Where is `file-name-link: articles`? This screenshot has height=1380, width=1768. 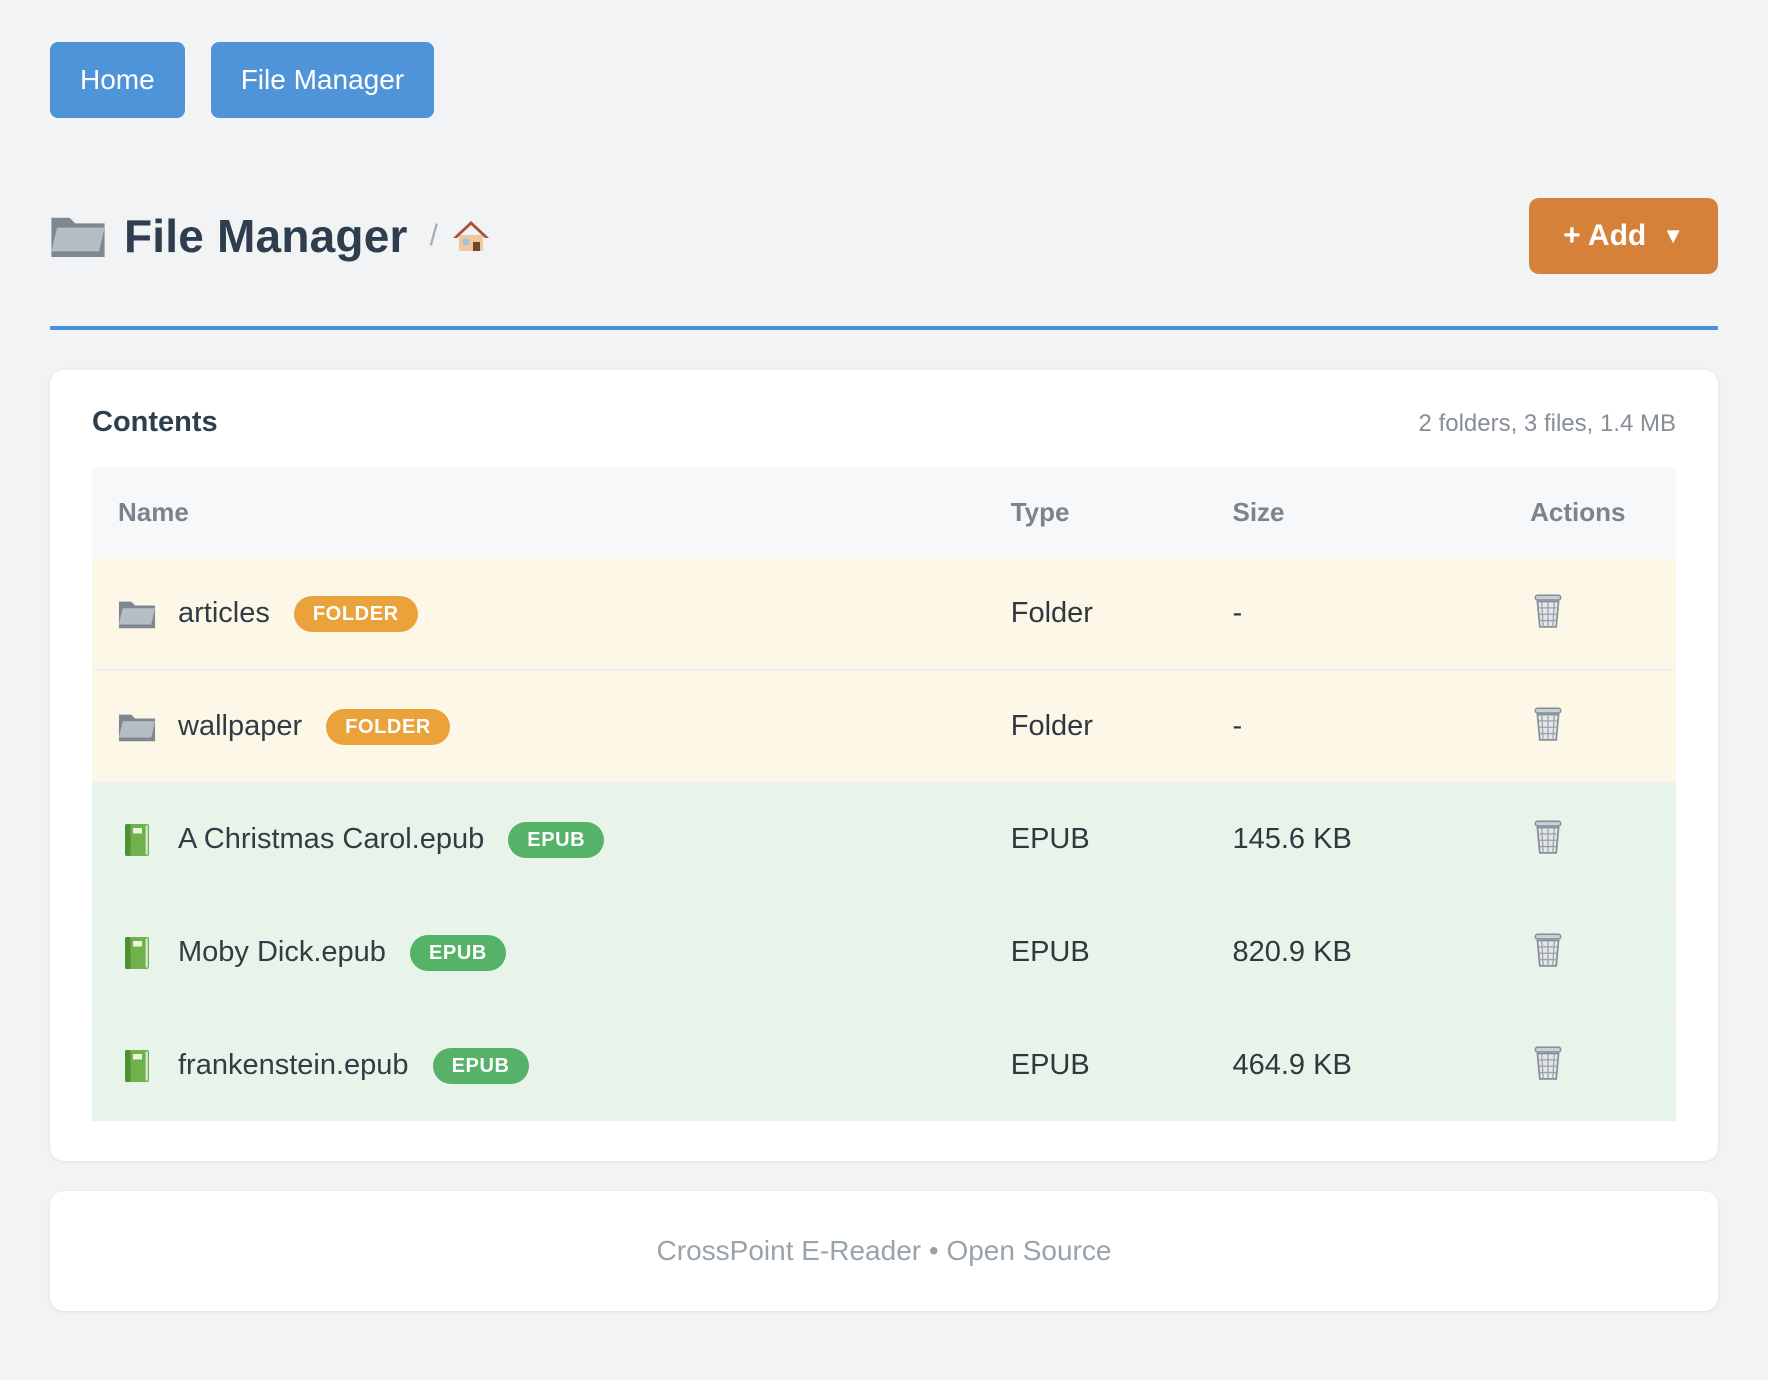 file-name-link: articles is located at coordinates (224, 613).